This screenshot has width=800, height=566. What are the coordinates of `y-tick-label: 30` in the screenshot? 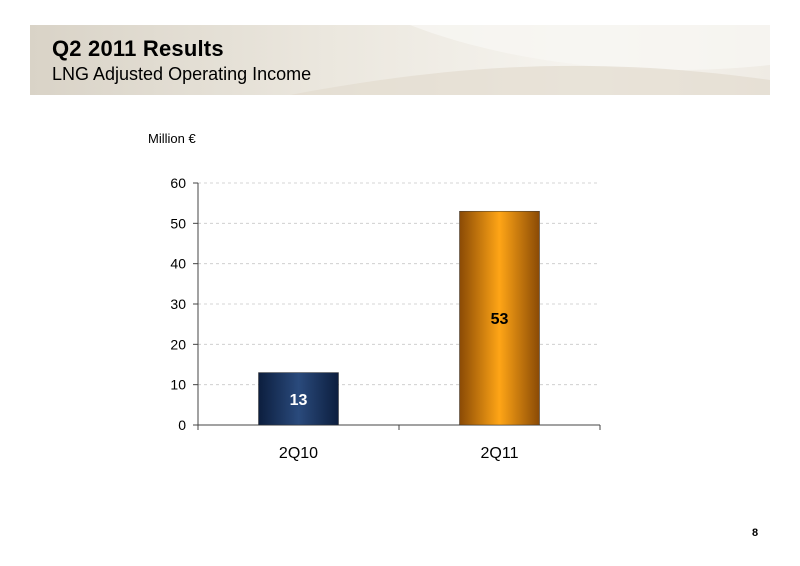 It's located at (178, 304).